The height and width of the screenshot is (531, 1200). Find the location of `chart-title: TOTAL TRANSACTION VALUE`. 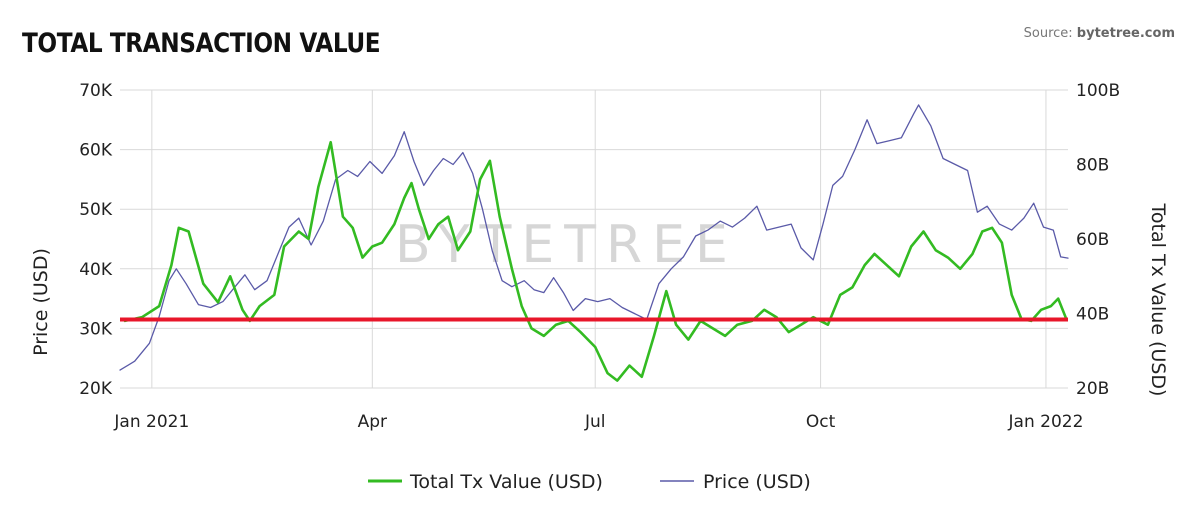

chart-title: TOTAL TRANSACTION VALUE is located at coordinates (201, 43).